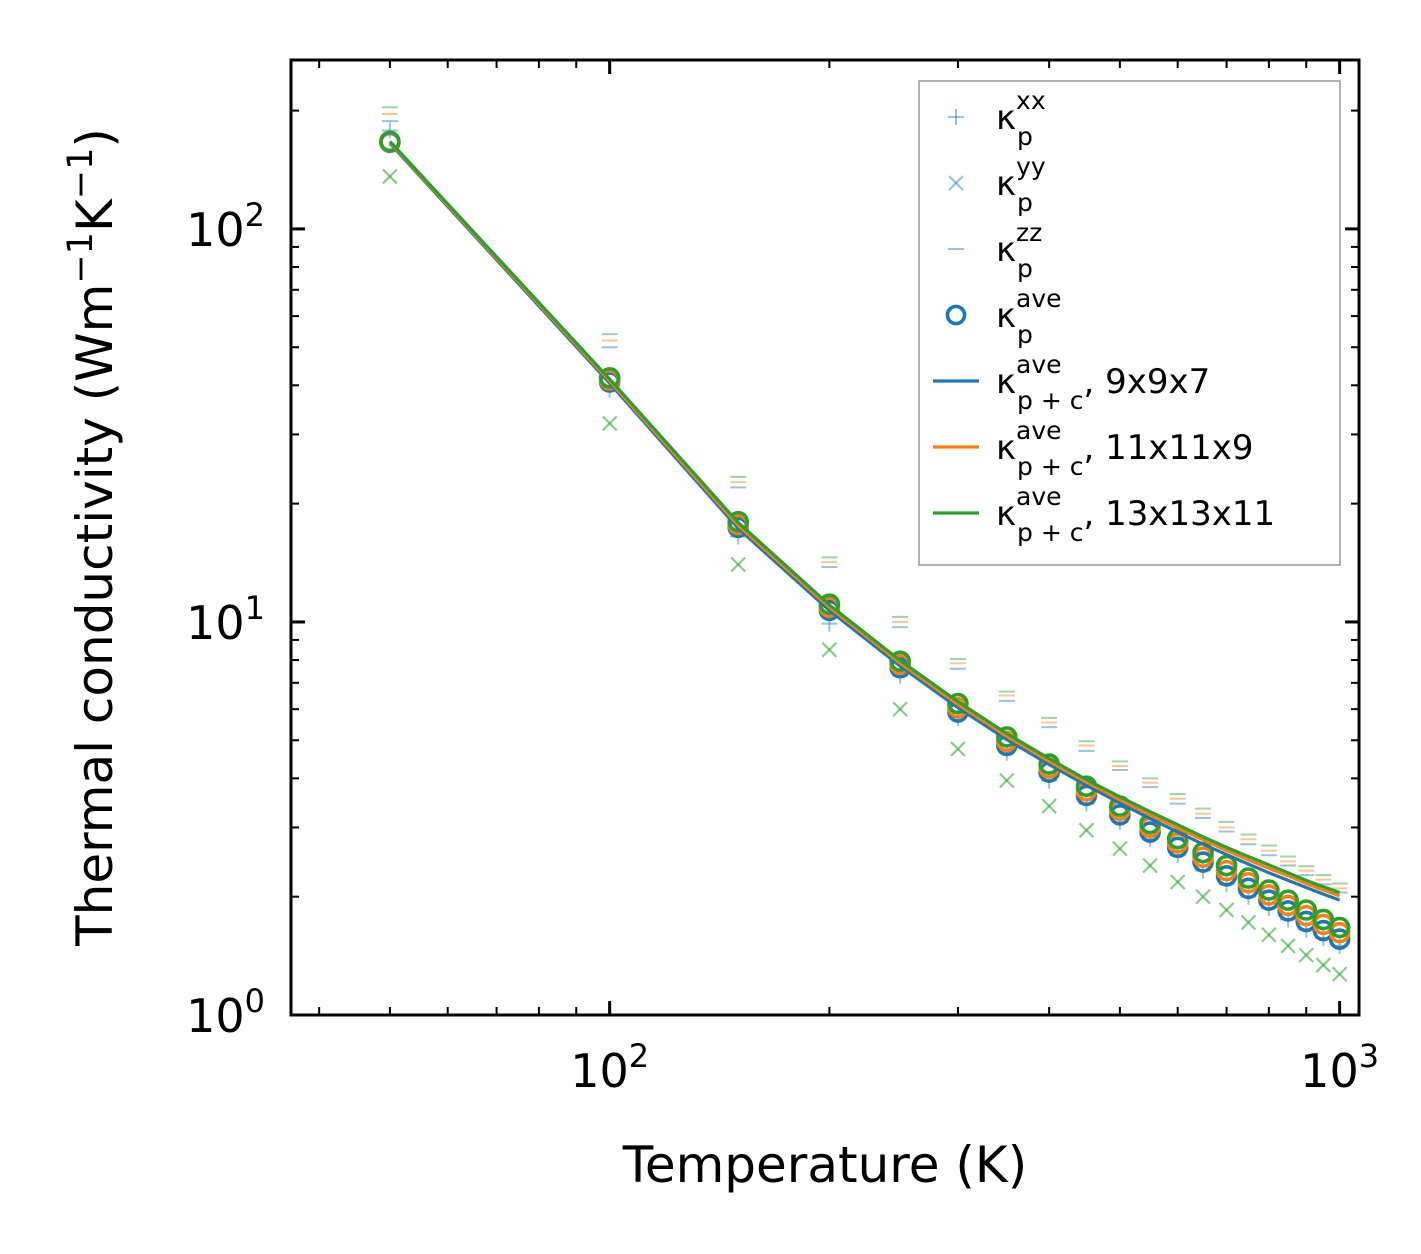  I want to click on legend-entry-6: κave p + c, 13x13x11, so click(1104, 514).